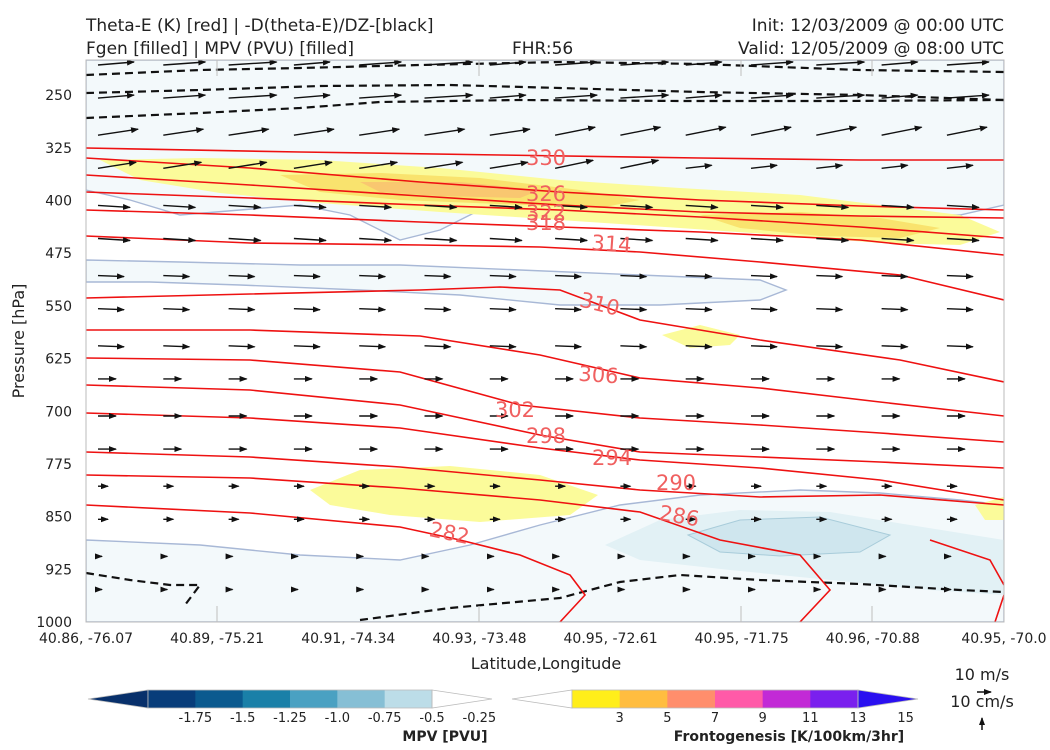 The image size is (1050, 750). What do you see at coordinates (385, 718) in the screenshot?
I see `colorbar-tick-label: -0.75` at bounding box center [385, 718].